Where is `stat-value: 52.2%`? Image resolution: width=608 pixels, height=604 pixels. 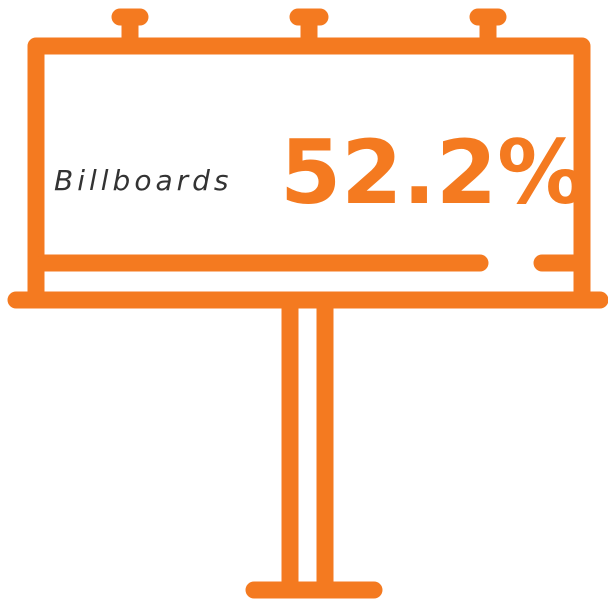
stat-value: 52.2% is located at coordinates (432, 172).